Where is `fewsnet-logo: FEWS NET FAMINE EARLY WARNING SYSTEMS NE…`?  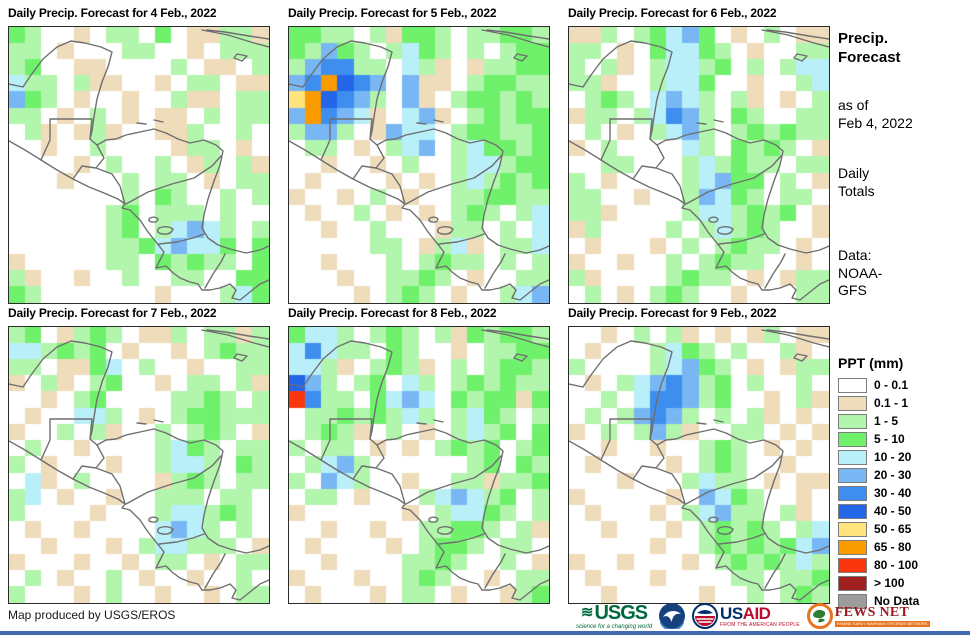 fewsnet-logo: FEWS NET FAMINE EARLY WARNING SYSTEMS NE… is located at coordinates (868, 616).